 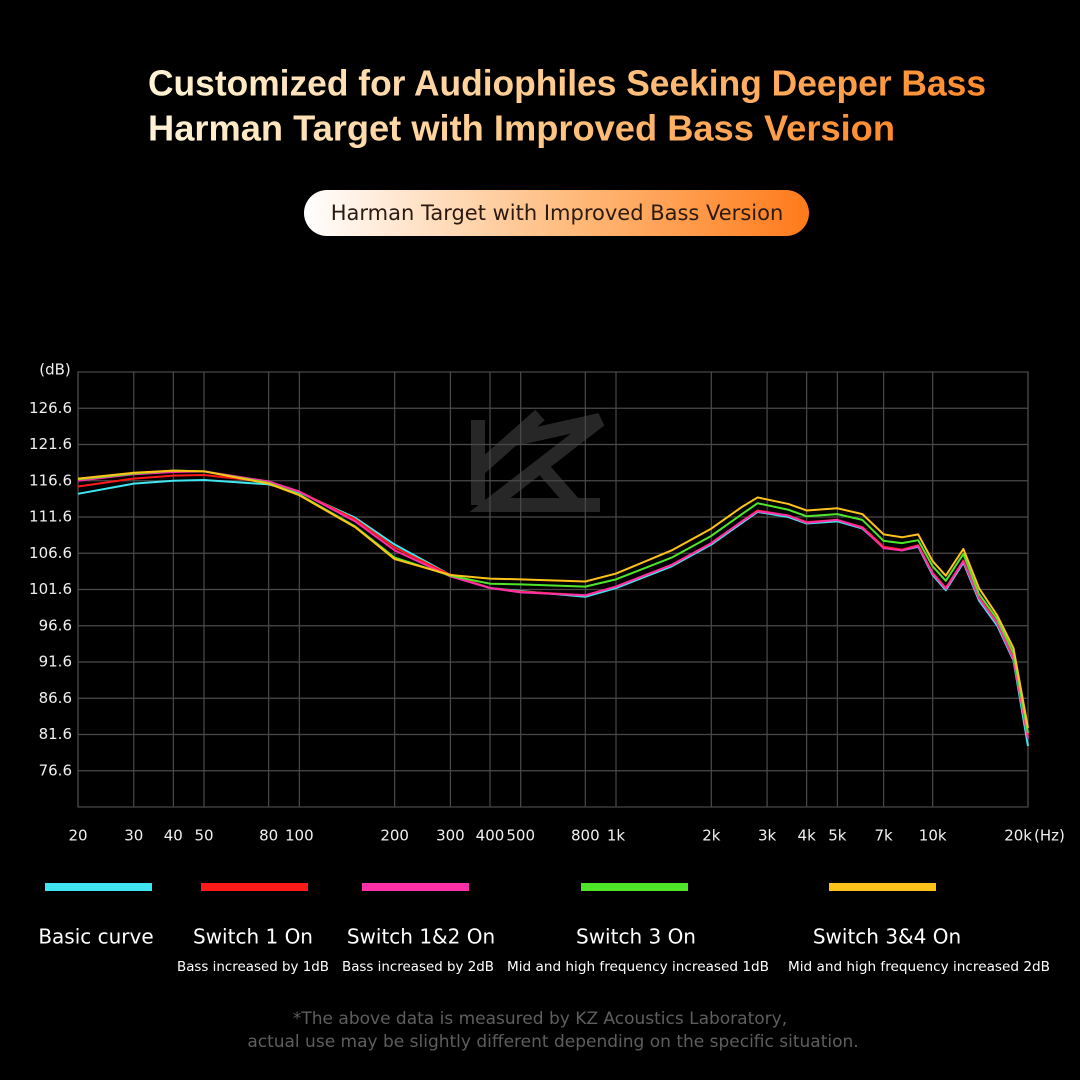 What do you see at coordinates (585, 836) in the screenshot?
I see `x-tick-label: 800` at bounding box center [585, 836].